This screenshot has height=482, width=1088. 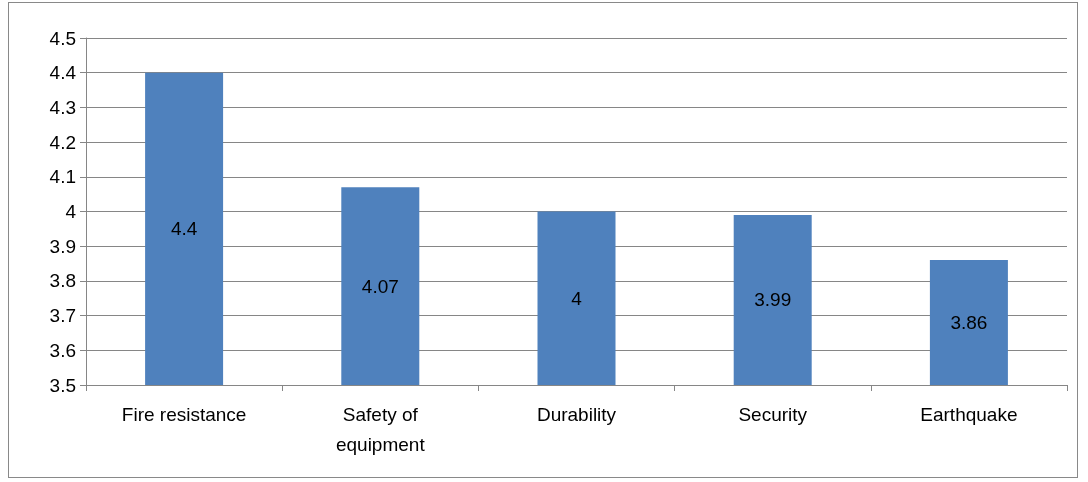 I want to click on x-tick-label: Fire resistance, so click(x=184, y=414).